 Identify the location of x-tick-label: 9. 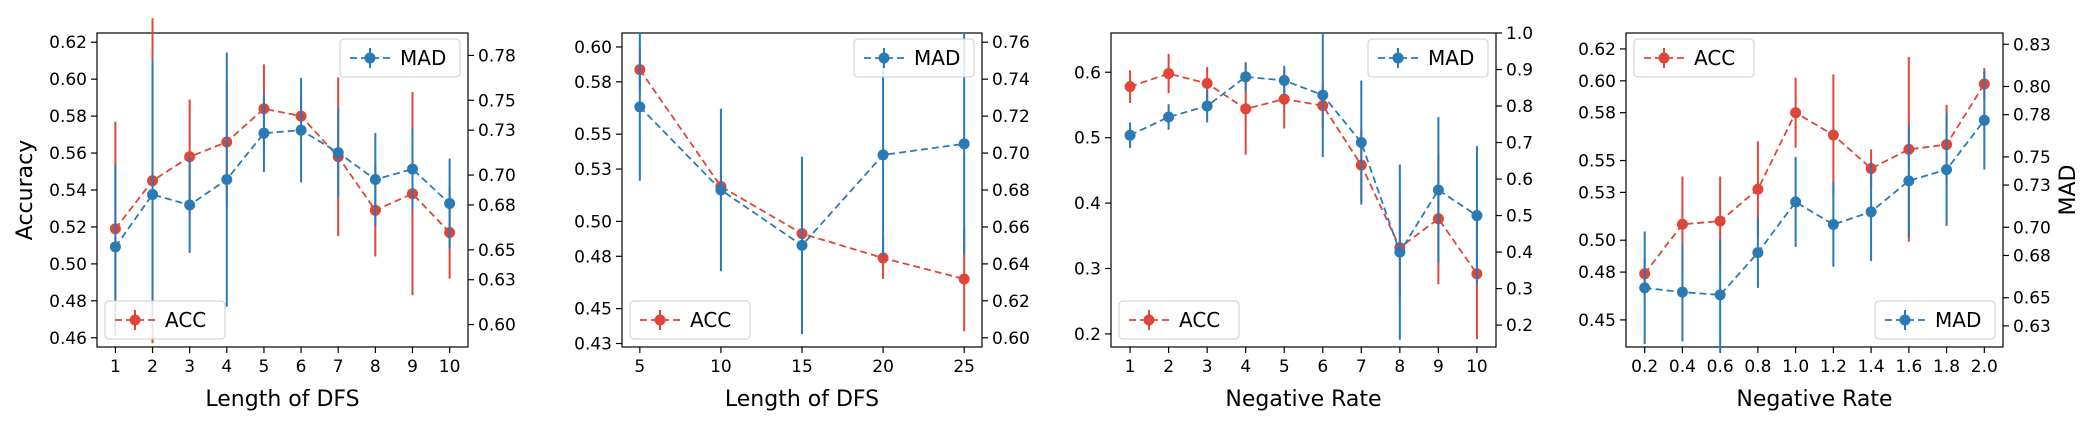
(412, 367).